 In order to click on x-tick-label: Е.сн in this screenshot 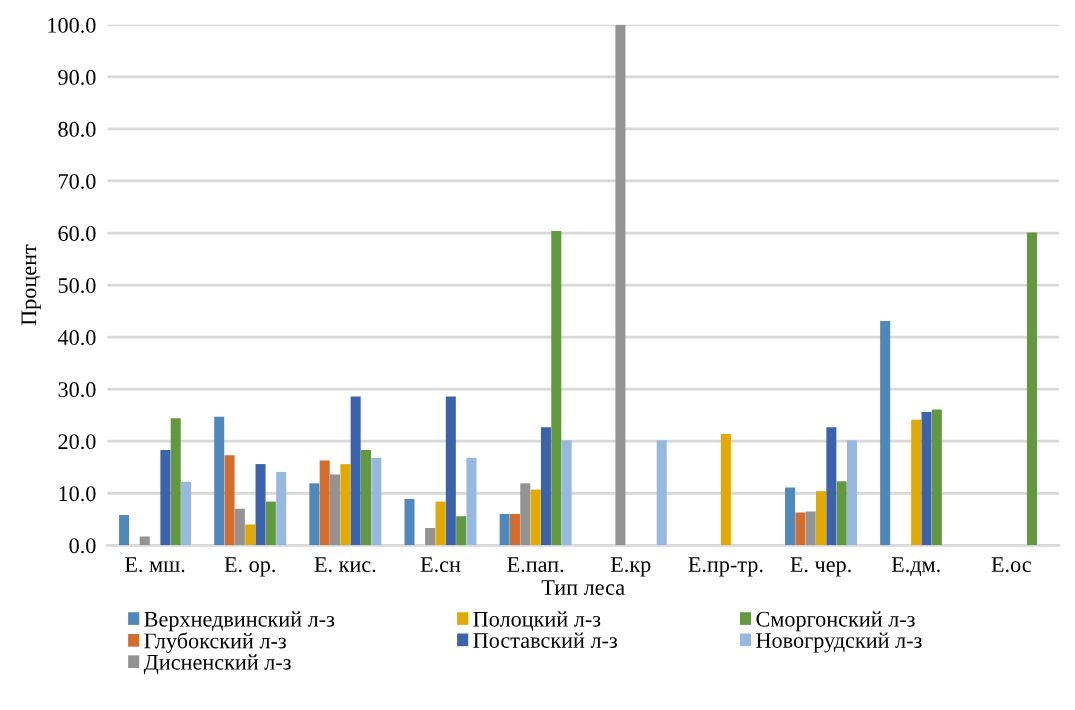, I will do `click(440, 565)`.